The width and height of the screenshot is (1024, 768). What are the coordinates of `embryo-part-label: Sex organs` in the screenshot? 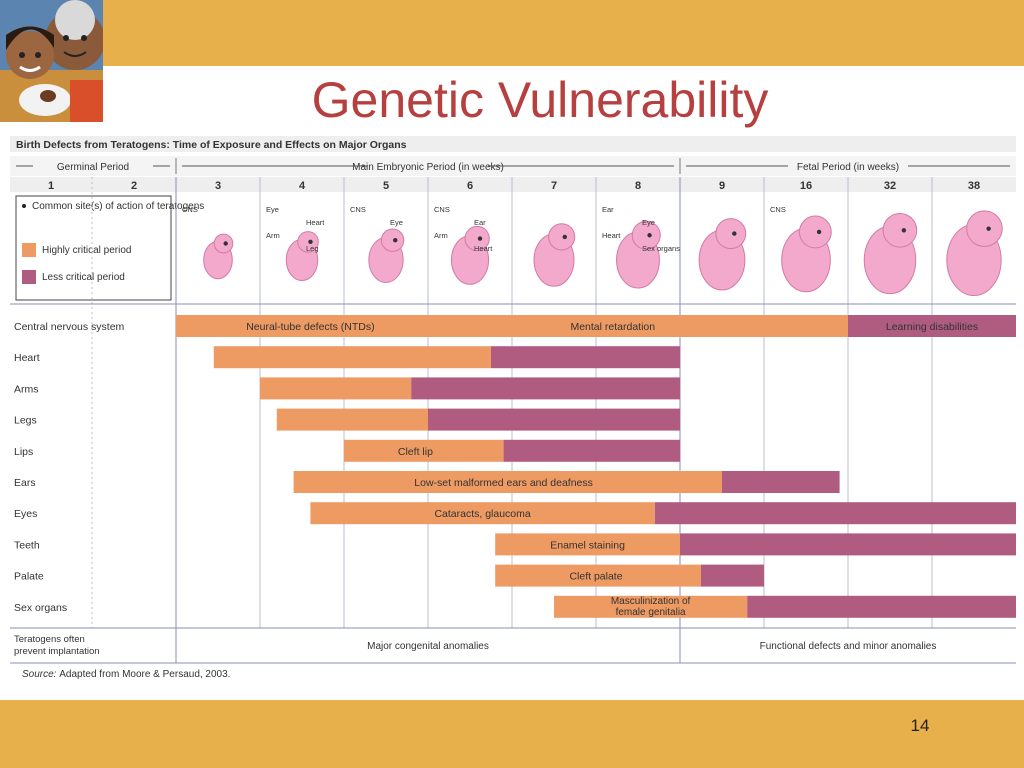 It's located at (661, 248).